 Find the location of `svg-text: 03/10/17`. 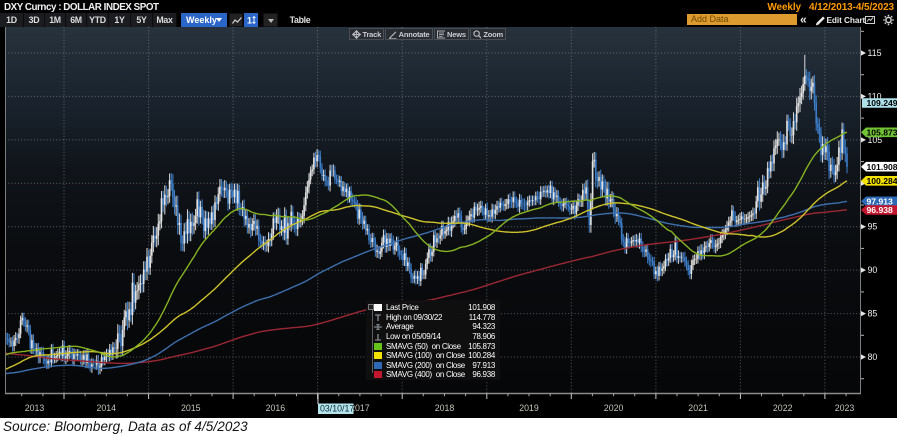

svg-text: 03/10/17 is located at coordinates (337, 409).